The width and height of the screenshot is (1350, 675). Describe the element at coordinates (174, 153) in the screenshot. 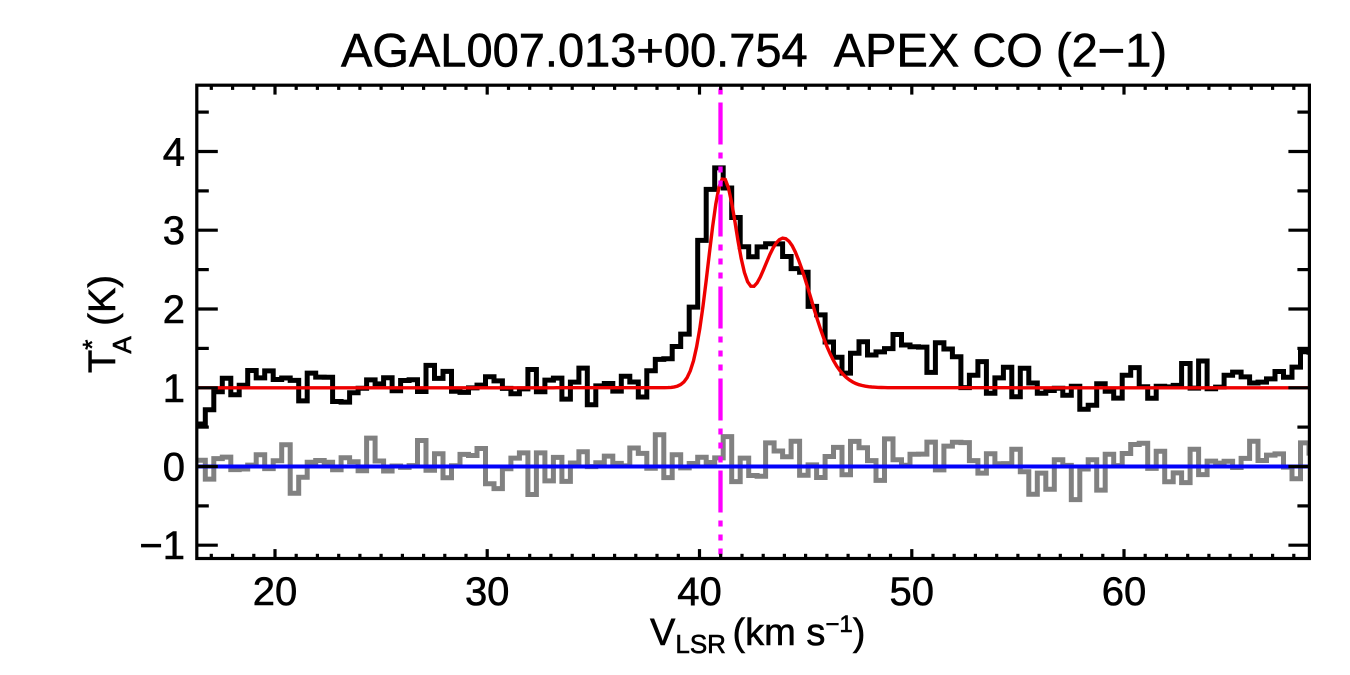

I see `svg-text: 4` at that location.